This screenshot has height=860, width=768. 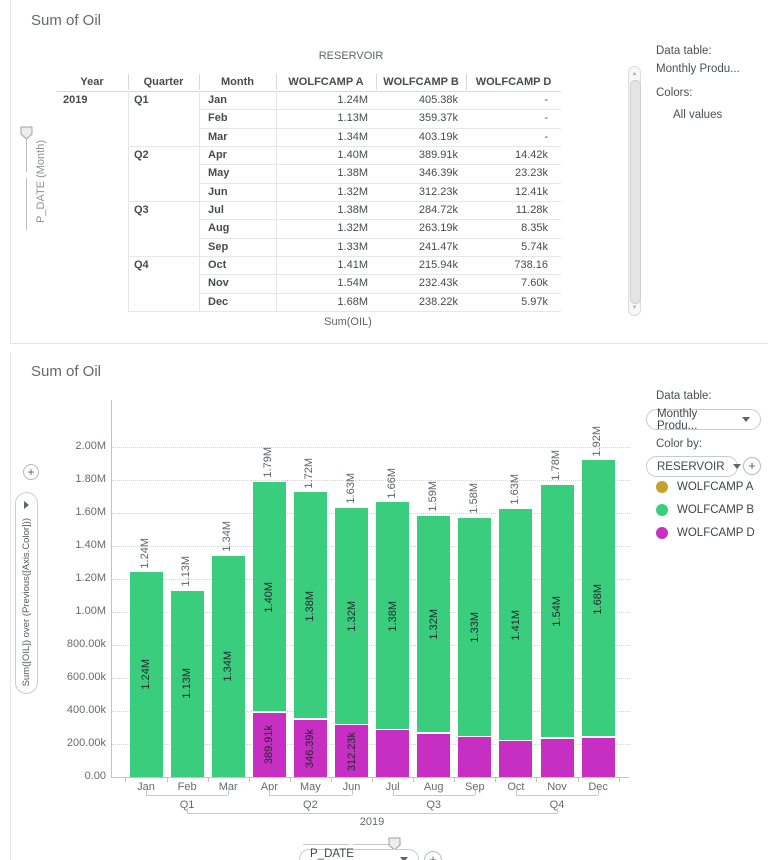 I want to click on value-cell: 738.16, so click(x=531, y=264).